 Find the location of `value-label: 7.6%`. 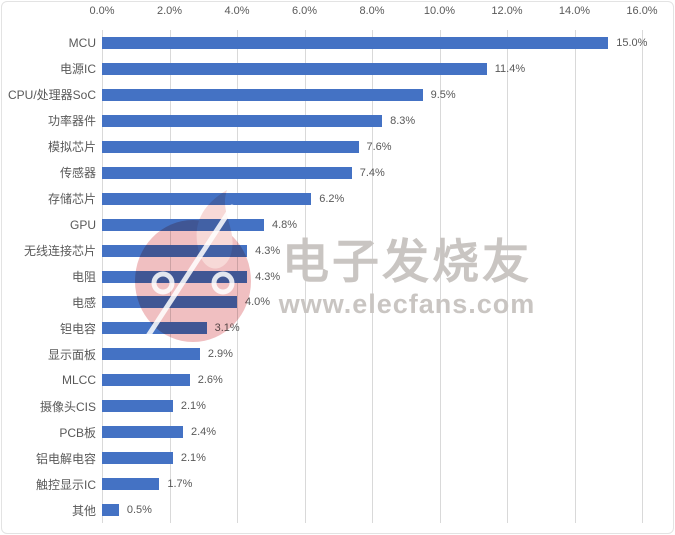

value-label: 7.6% is located at coordinates (379, 146).